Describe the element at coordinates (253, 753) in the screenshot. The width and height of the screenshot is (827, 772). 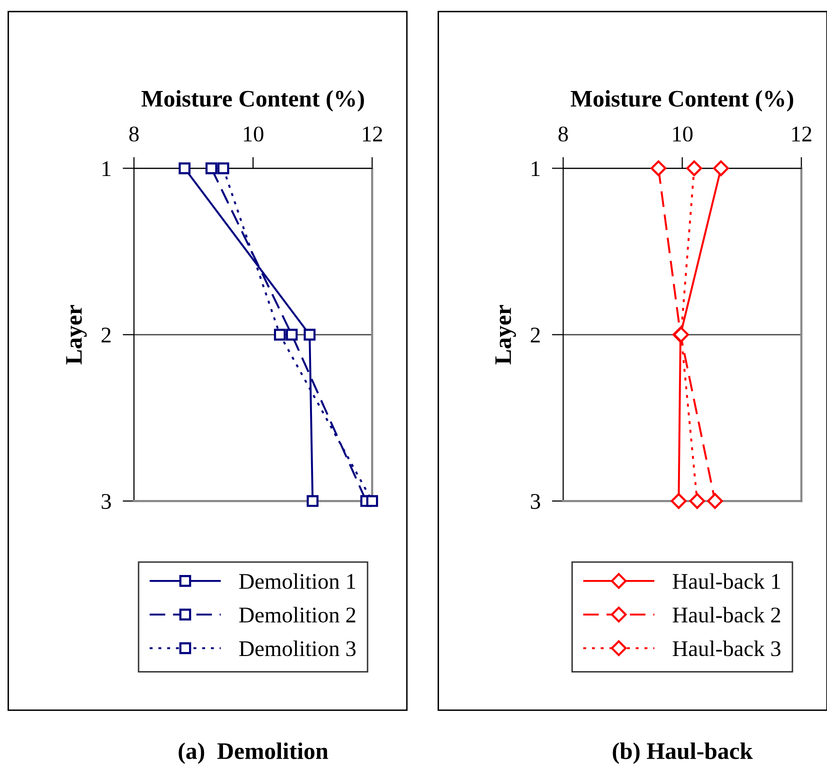
I see `text: (a) Demolition` at that location.